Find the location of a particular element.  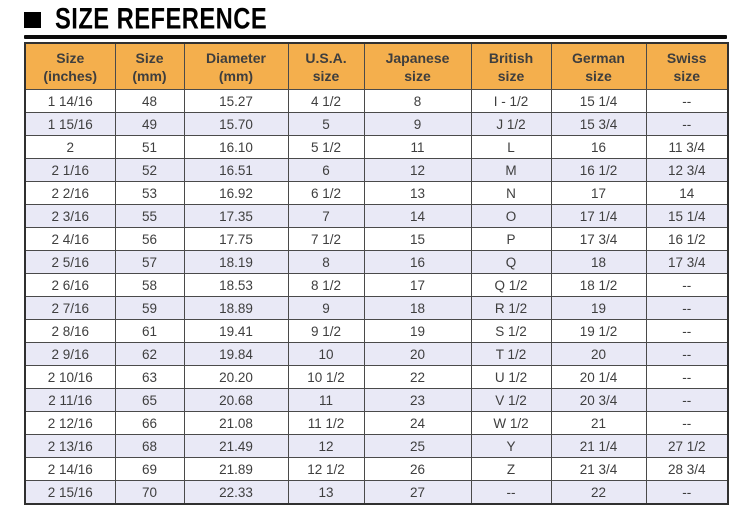

table-row: 1 14/16 48 15.27 4 1/2 8 I - 1/2 15 1/4 -- is located at coordinates (376, 101).